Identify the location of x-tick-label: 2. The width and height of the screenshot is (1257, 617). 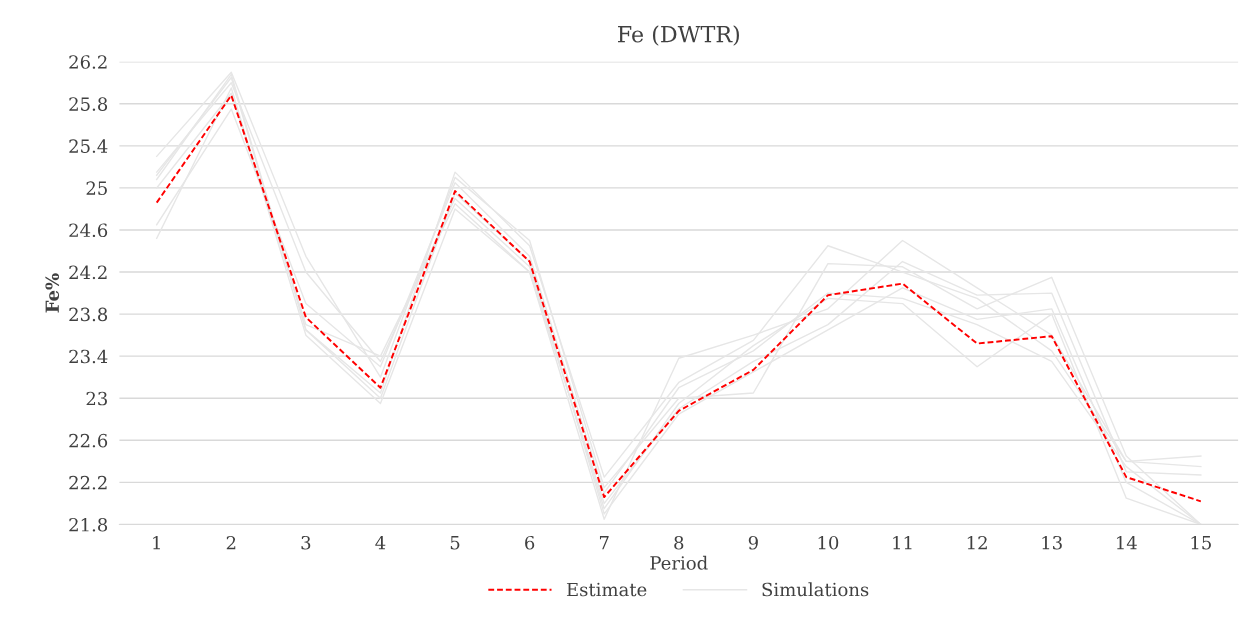
(231, 542).